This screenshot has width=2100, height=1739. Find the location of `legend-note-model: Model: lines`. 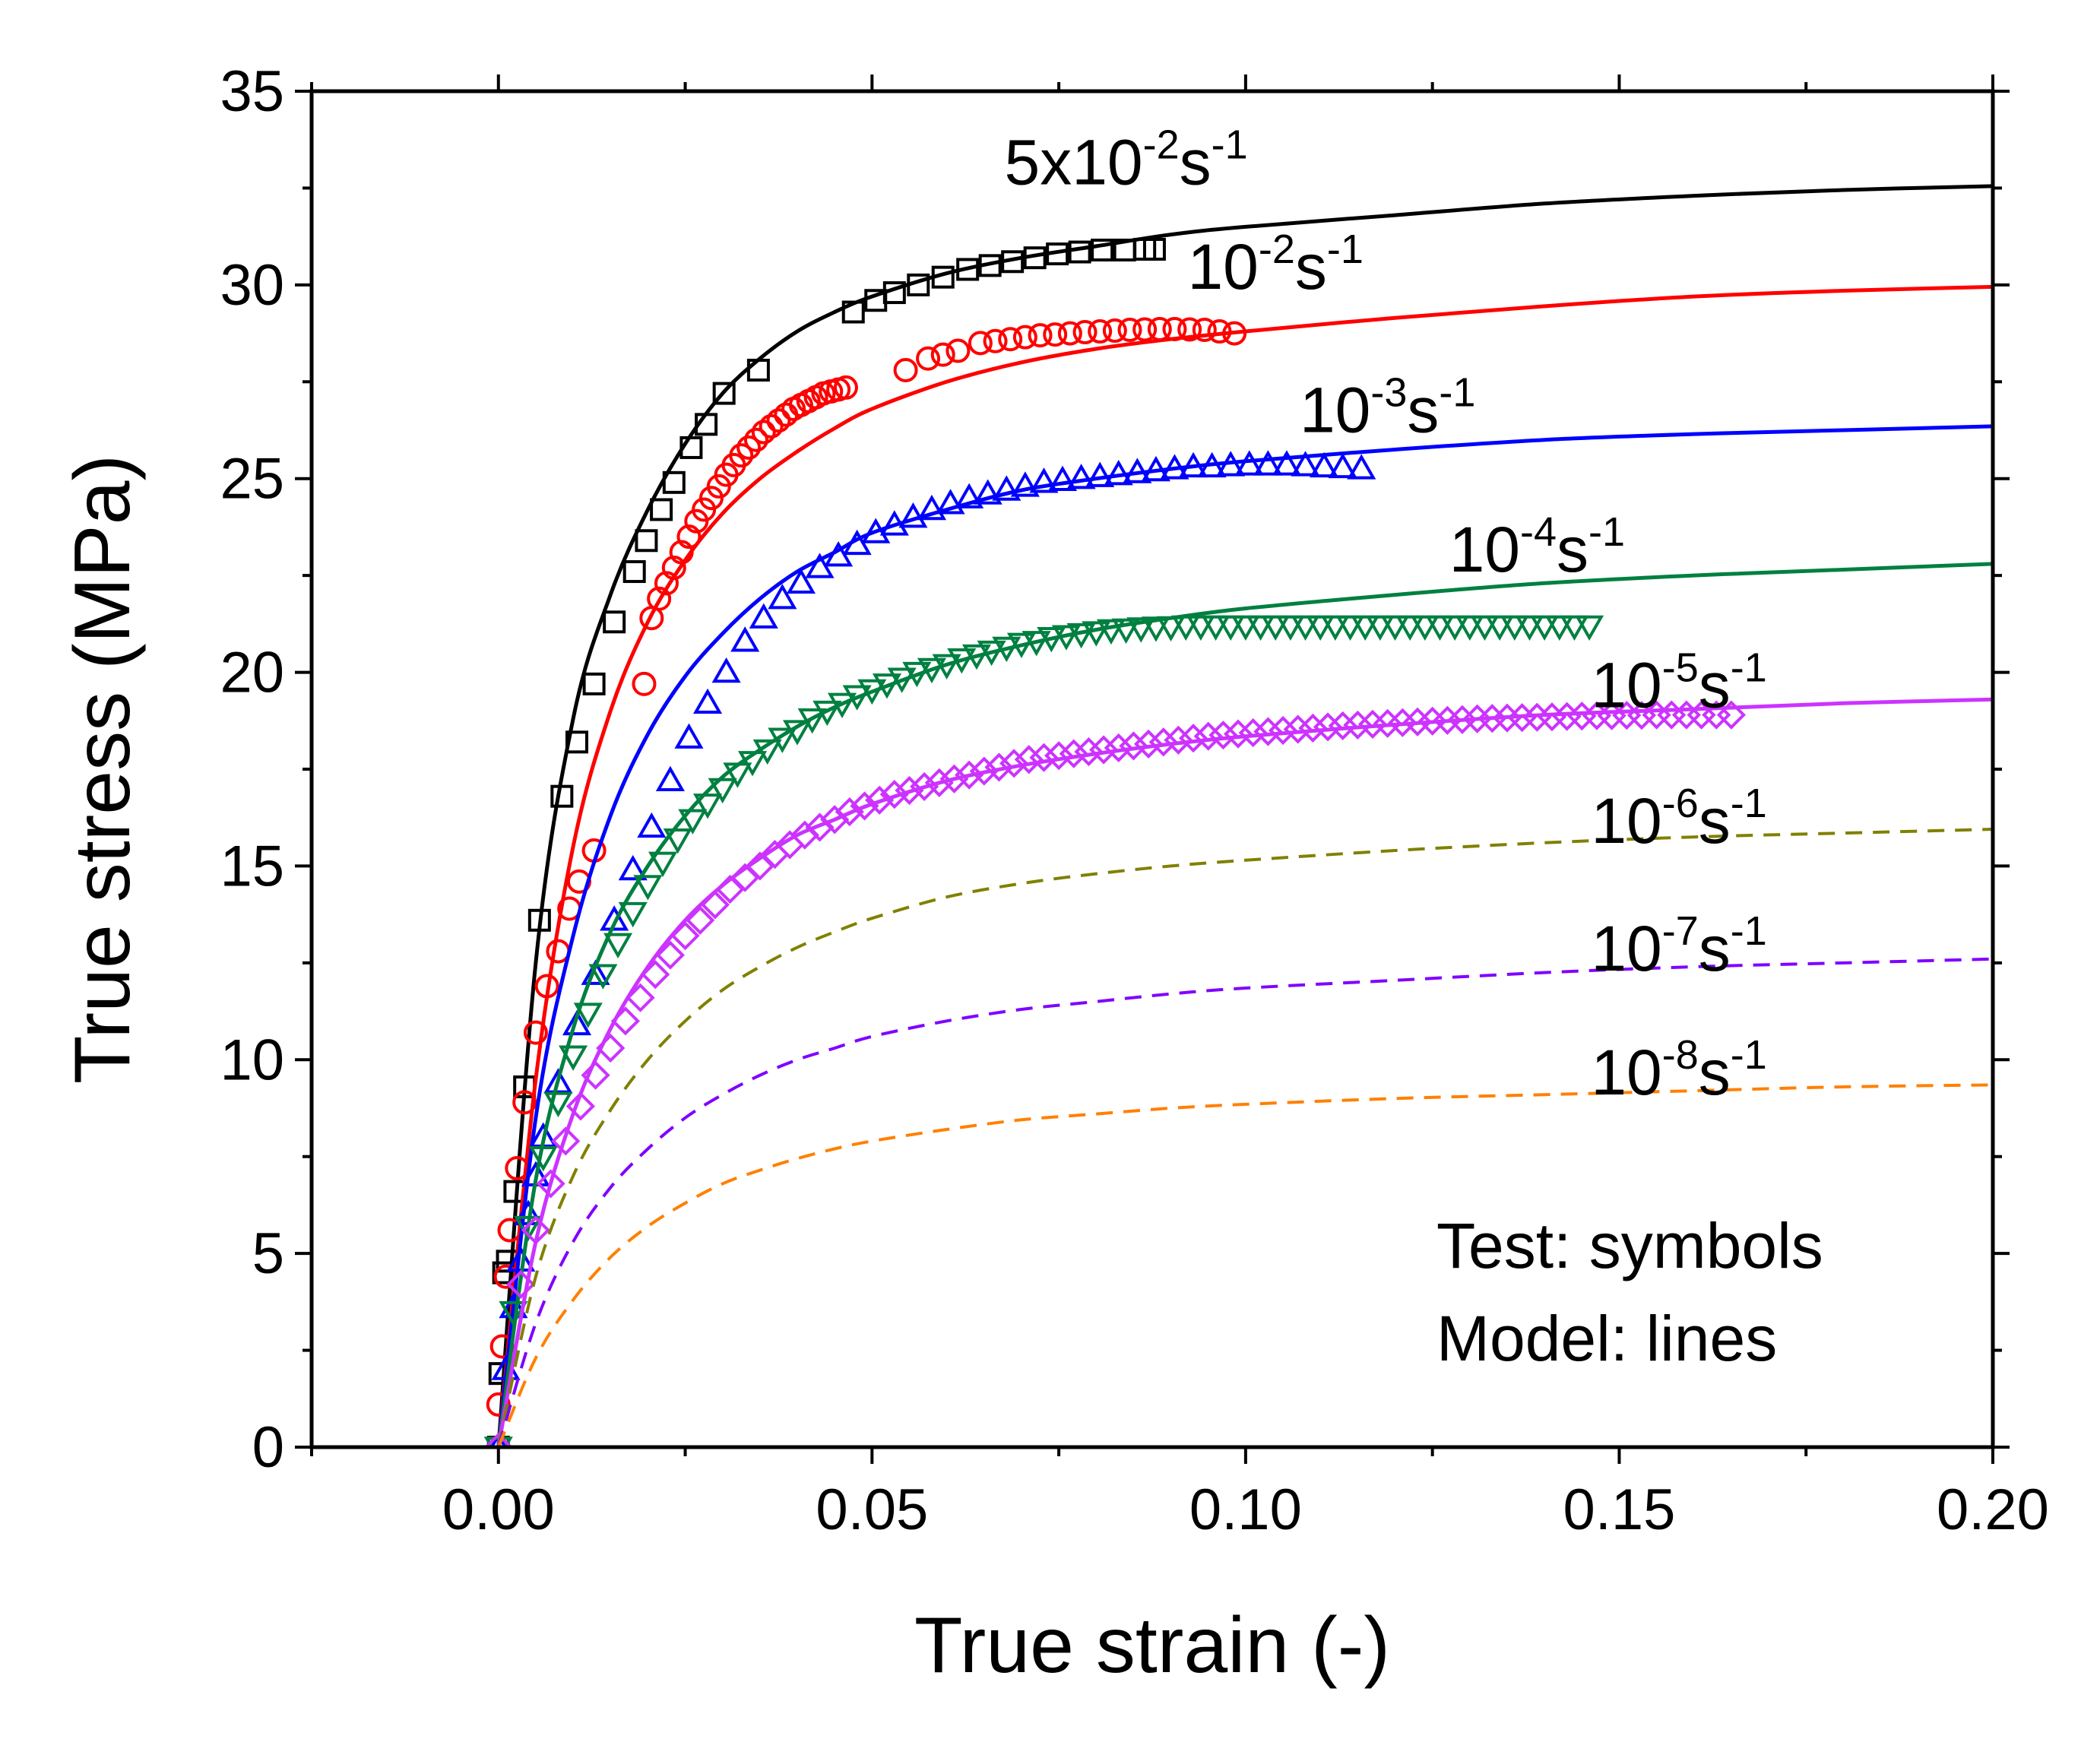

legend-note-model: Model: lines is located at coordinates (1606, 1338).